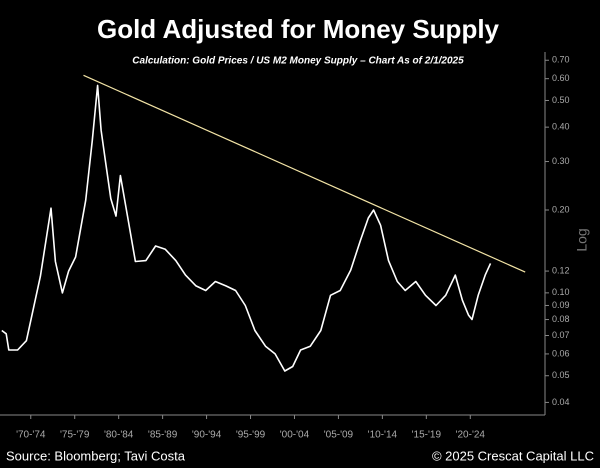  Describe the element at coordinates (582, 239) in the screenshot. I see `y-axis-label: Log` at that location.